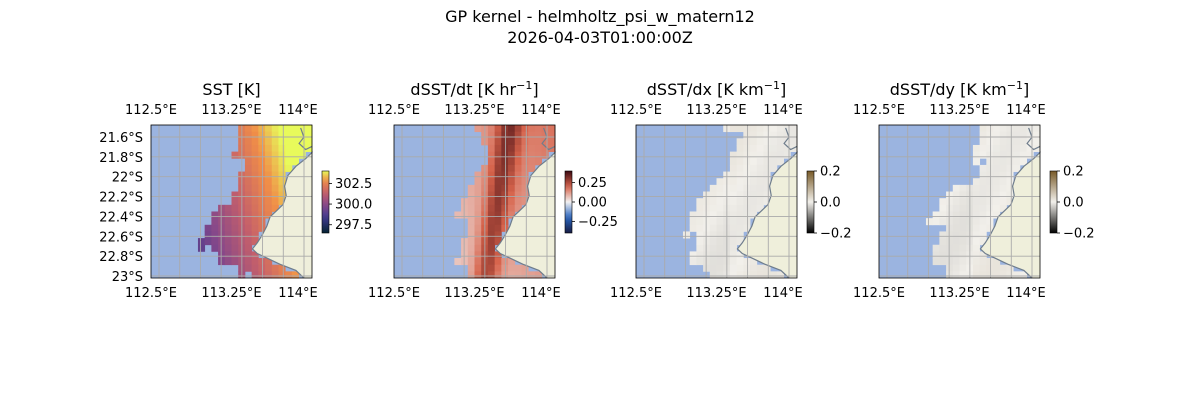 Image resolution: width=1200 pixels, height=404 pixels. Describe the element at coordinates (298, 110) in the screenshot. I see `x-tick-label-top: 114°E` at that location.